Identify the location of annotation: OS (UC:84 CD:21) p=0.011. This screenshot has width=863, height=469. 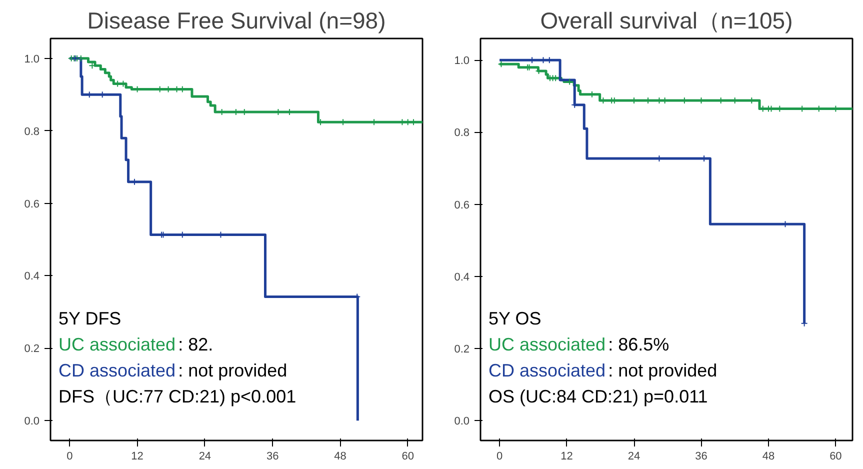
(598, 396).